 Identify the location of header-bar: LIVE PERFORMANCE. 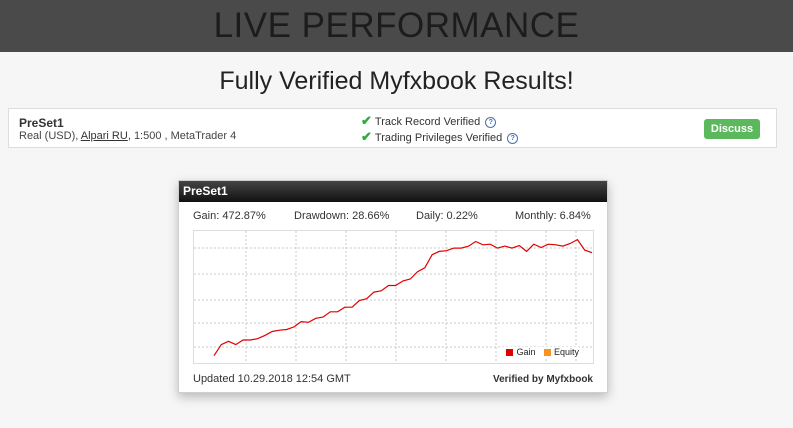
(396, 26).